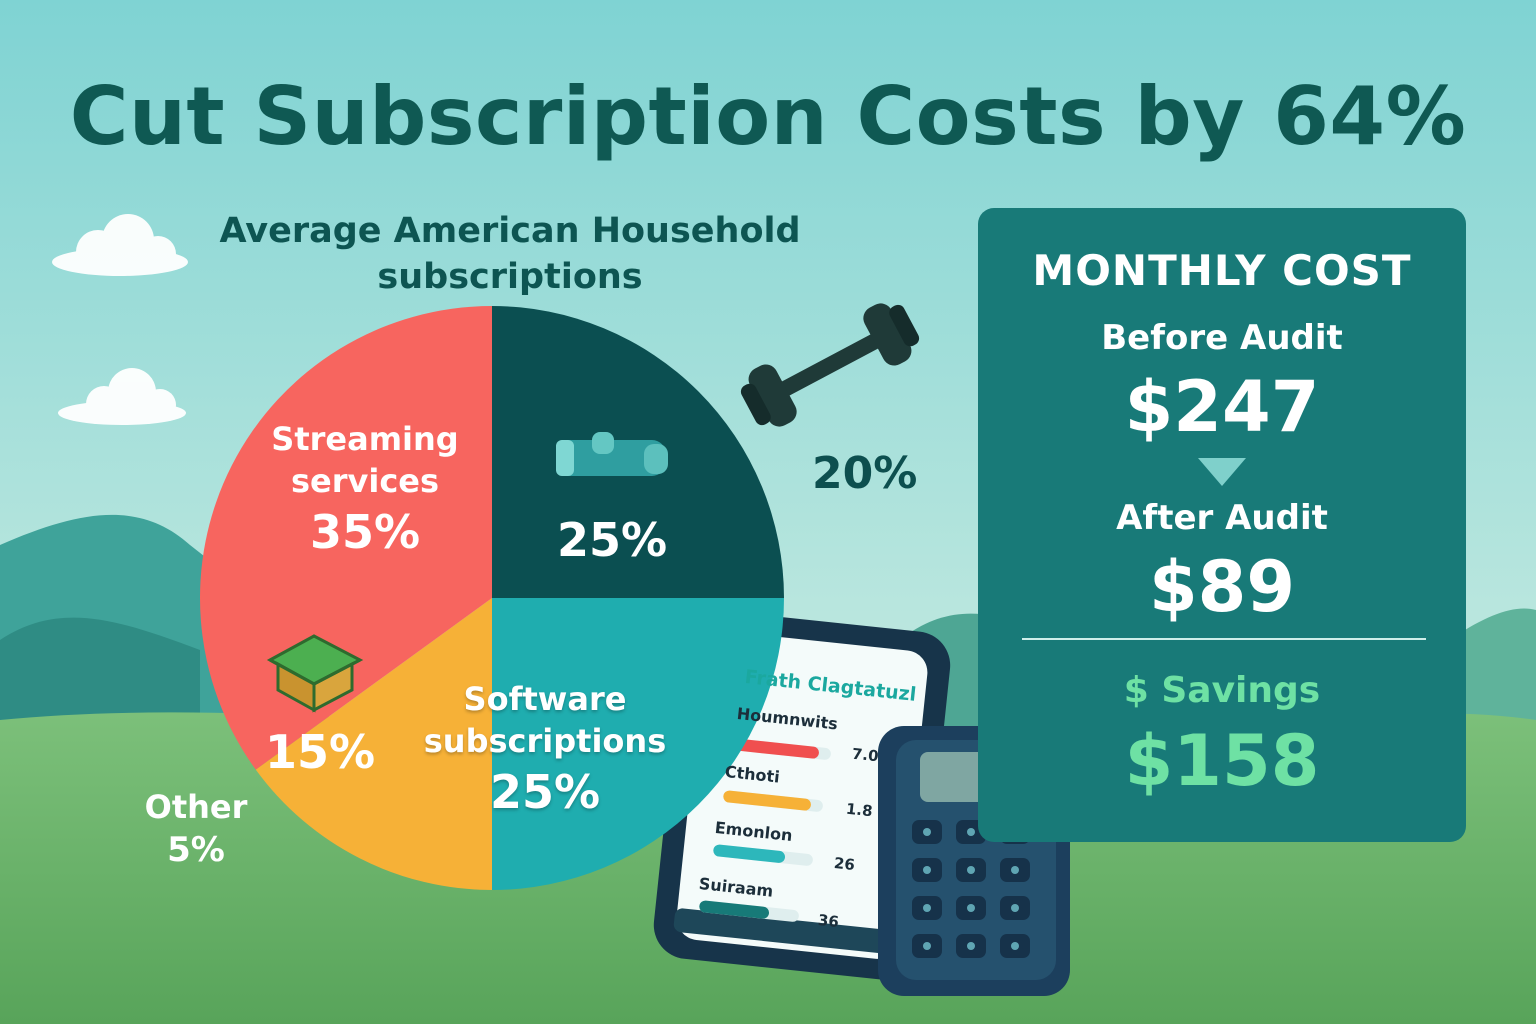 This screenshot has width=1536, height=1024. I want to click on gloves-icon, so click(612, 454).